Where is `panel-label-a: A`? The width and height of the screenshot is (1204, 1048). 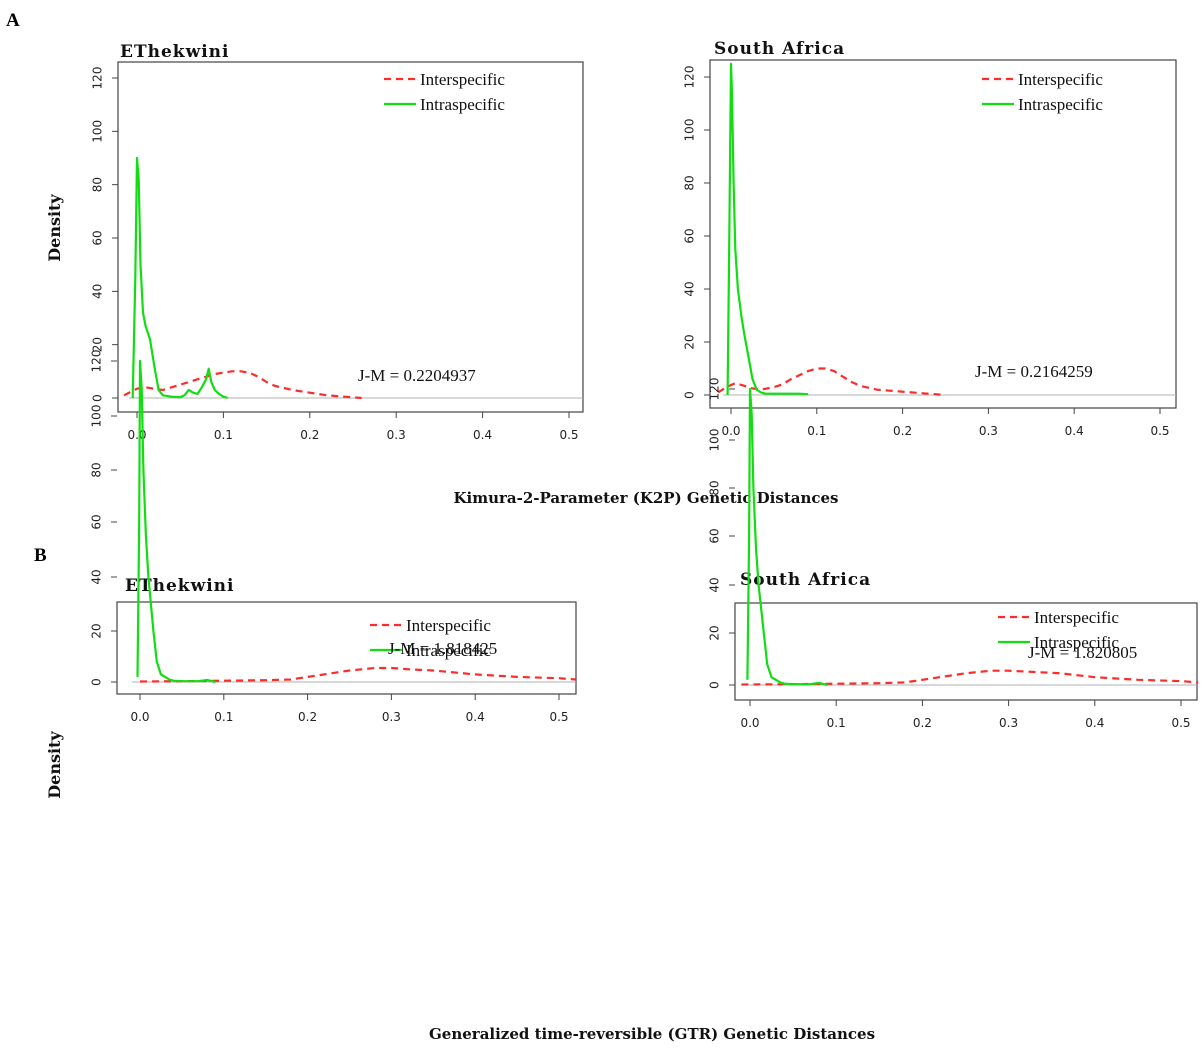
panel-label-a: A is located at coordinates (13, 20).